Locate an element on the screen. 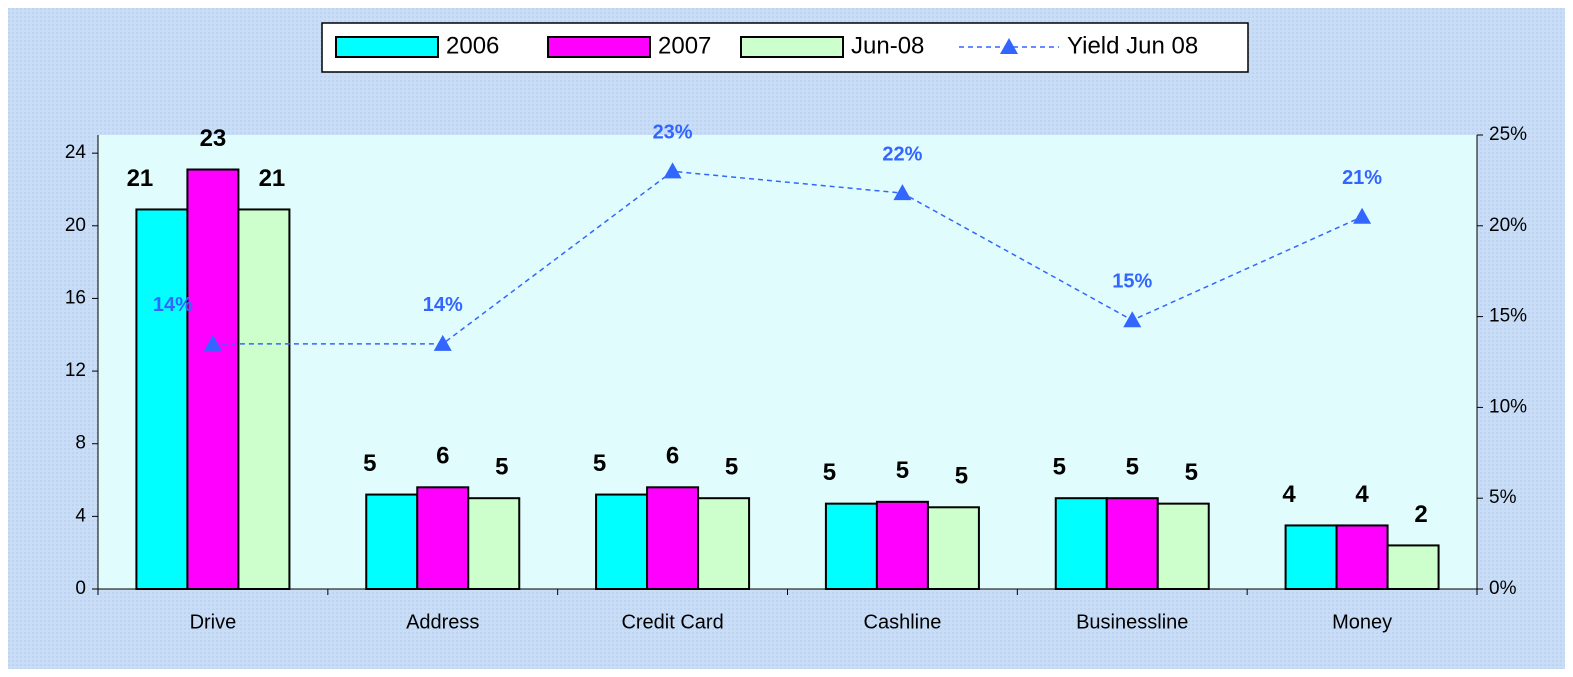 This screenshot has height=677, width=1573. legend-label: Jun-08 is located at coordinates (887, 45).